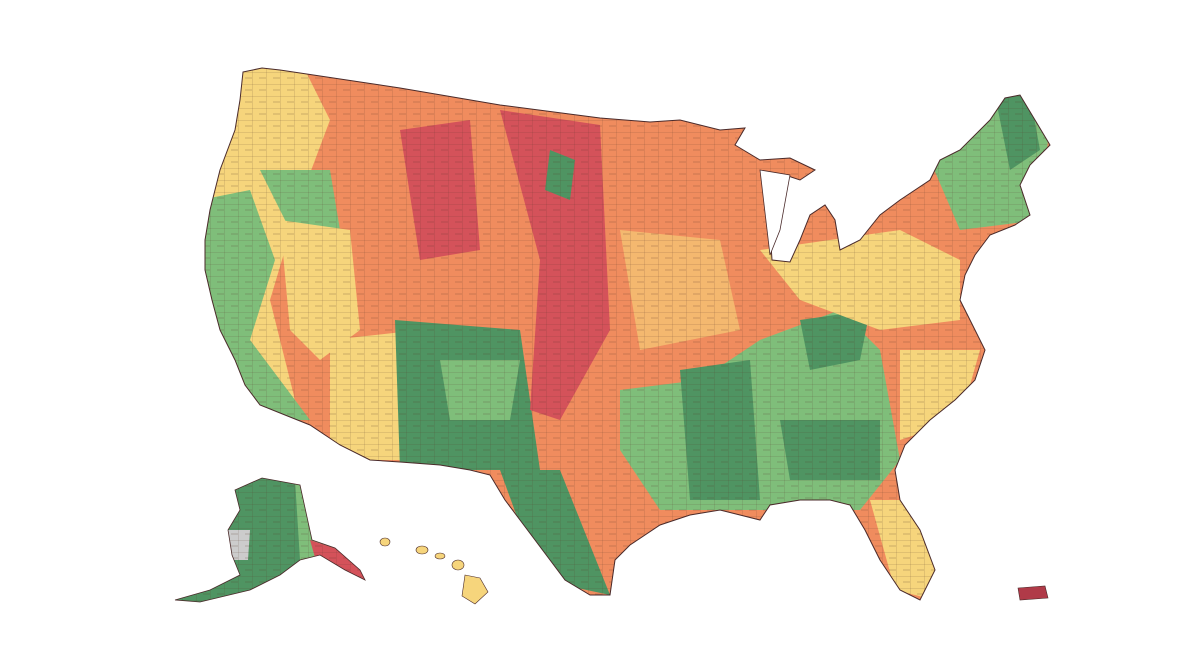  Describe the element at coordinates (1033, 593) in the screenshot. I see `puerto-rico` at that location.